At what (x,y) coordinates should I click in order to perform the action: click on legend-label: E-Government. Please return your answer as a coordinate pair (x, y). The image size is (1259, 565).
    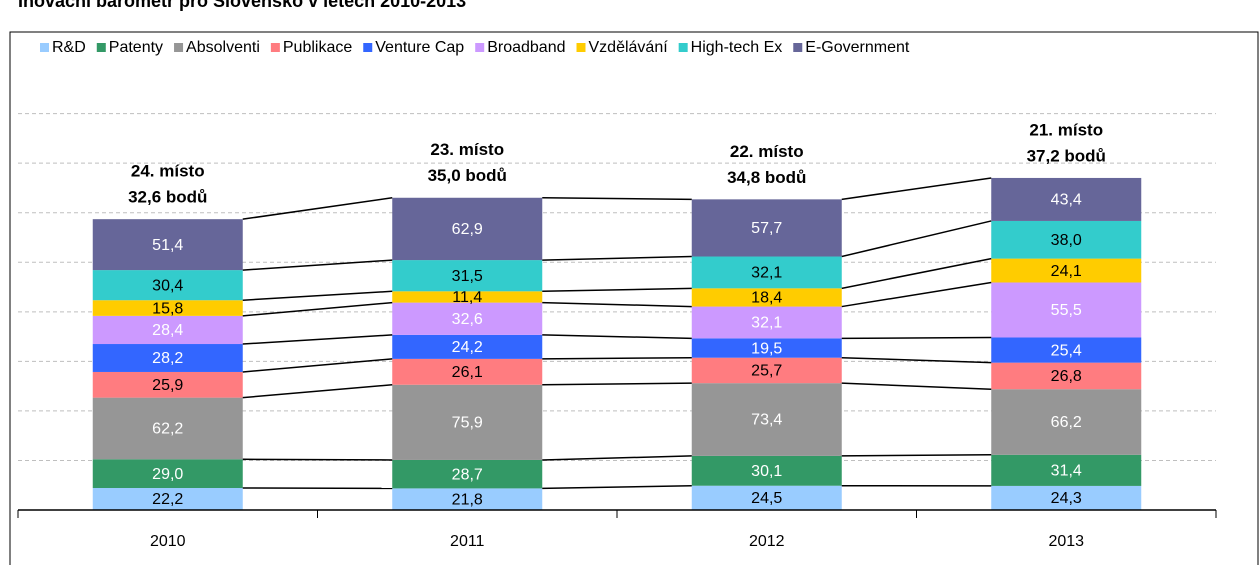
    Looking at the image, I should click on (857, 47).